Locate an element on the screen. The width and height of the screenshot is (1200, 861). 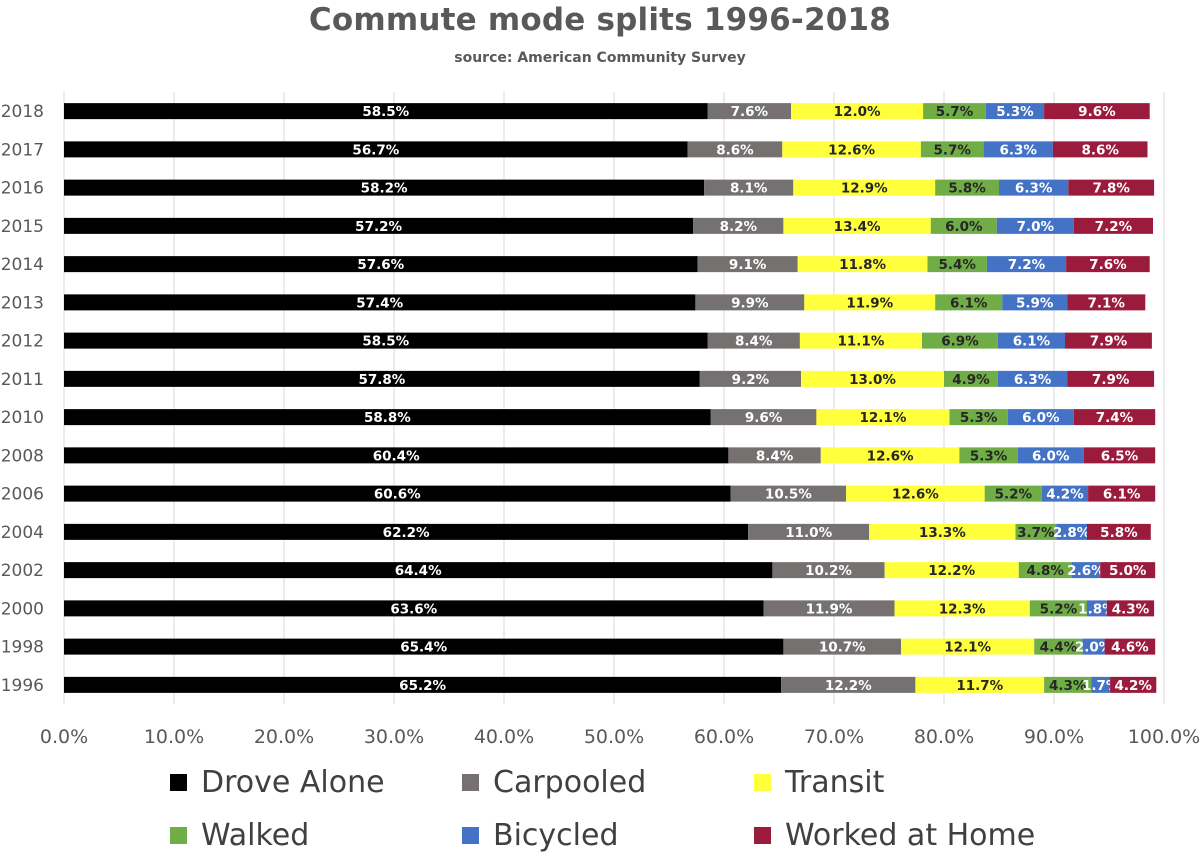
data-label: 58.2% is located at coordinates (384, 189).